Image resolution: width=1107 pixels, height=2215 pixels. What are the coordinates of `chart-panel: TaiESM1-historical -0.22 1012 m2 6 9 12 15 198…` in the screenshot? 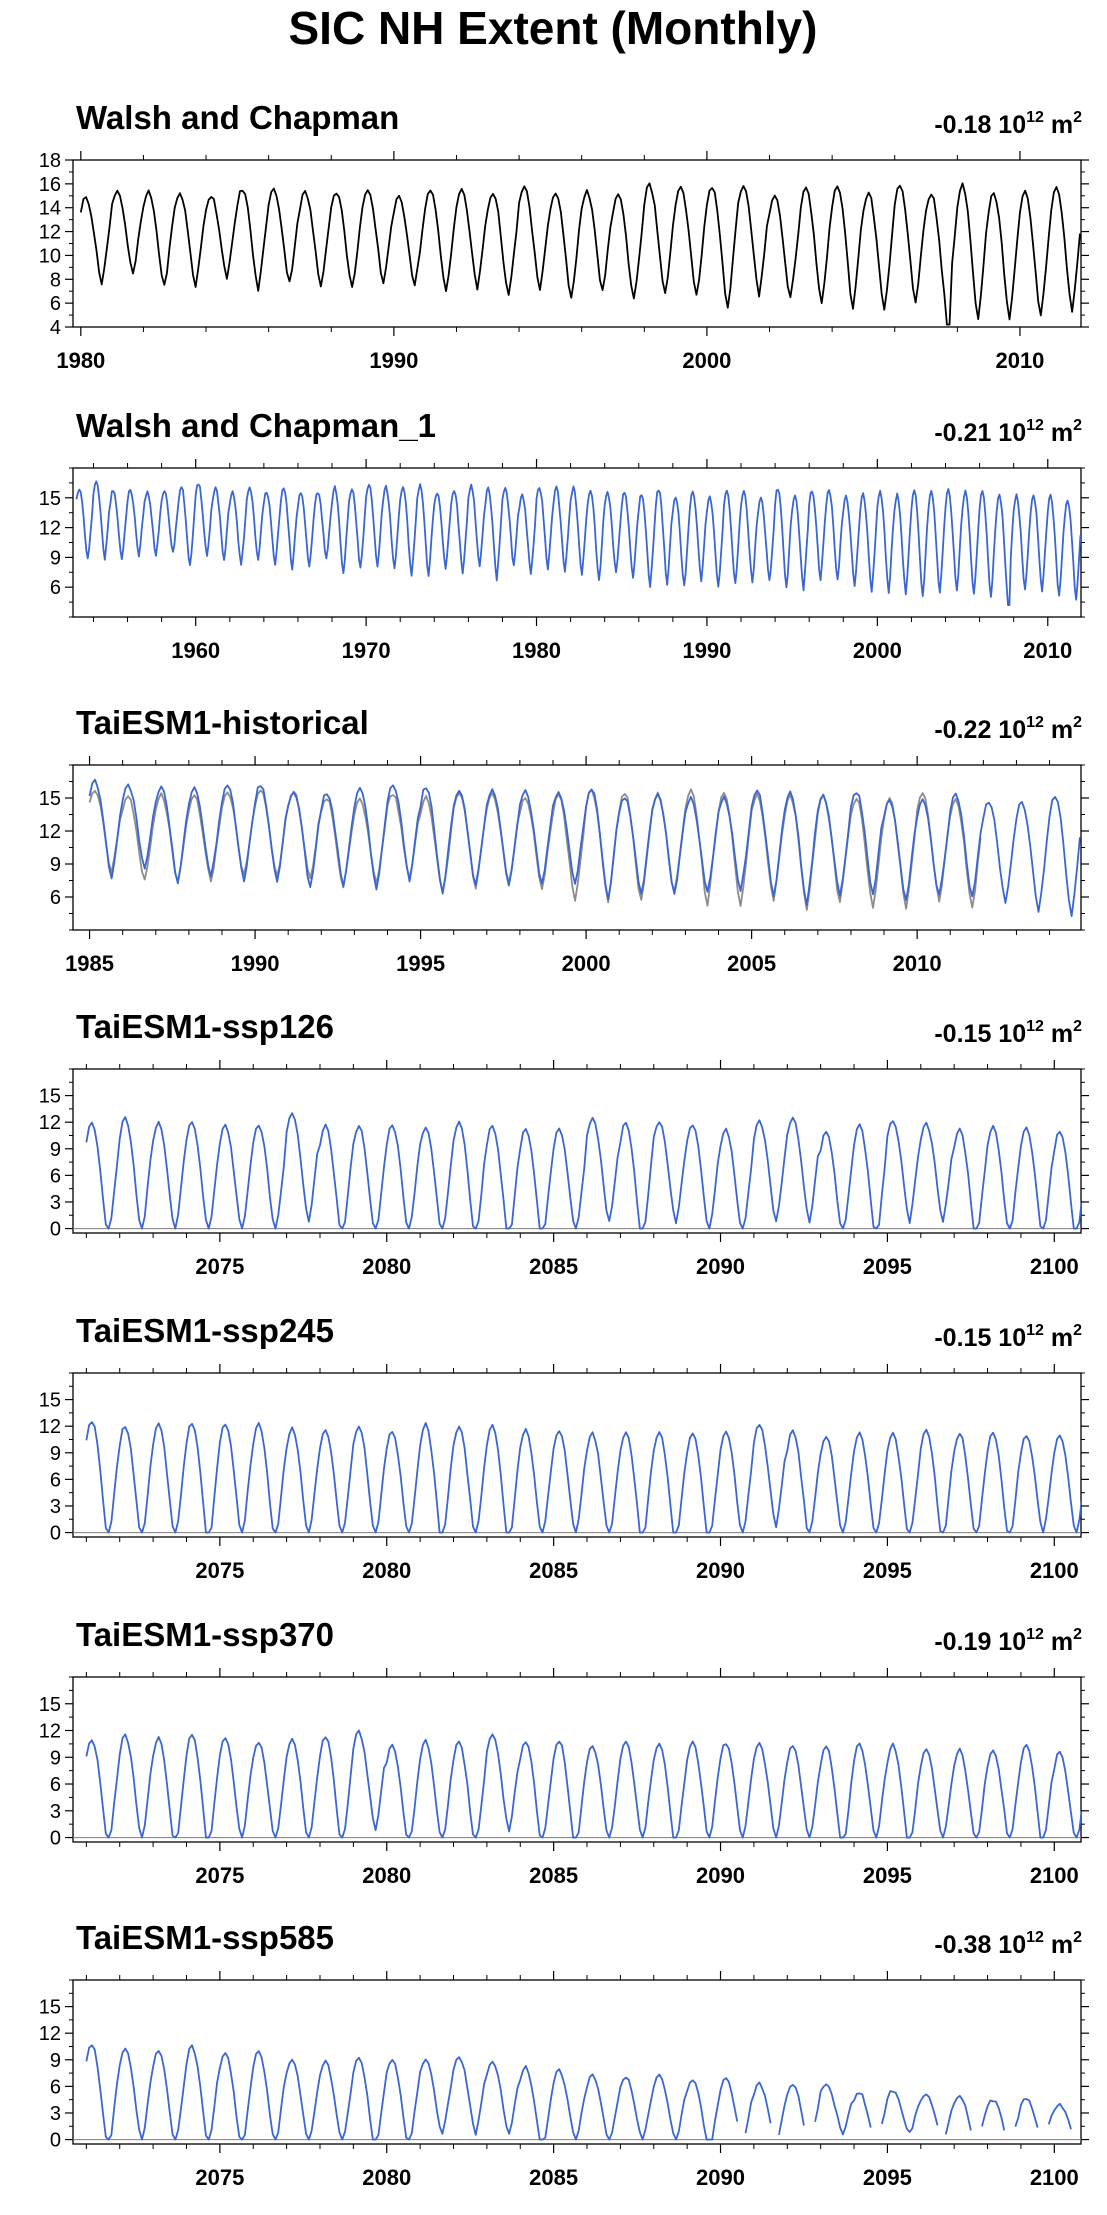 It's located at (564, 840).